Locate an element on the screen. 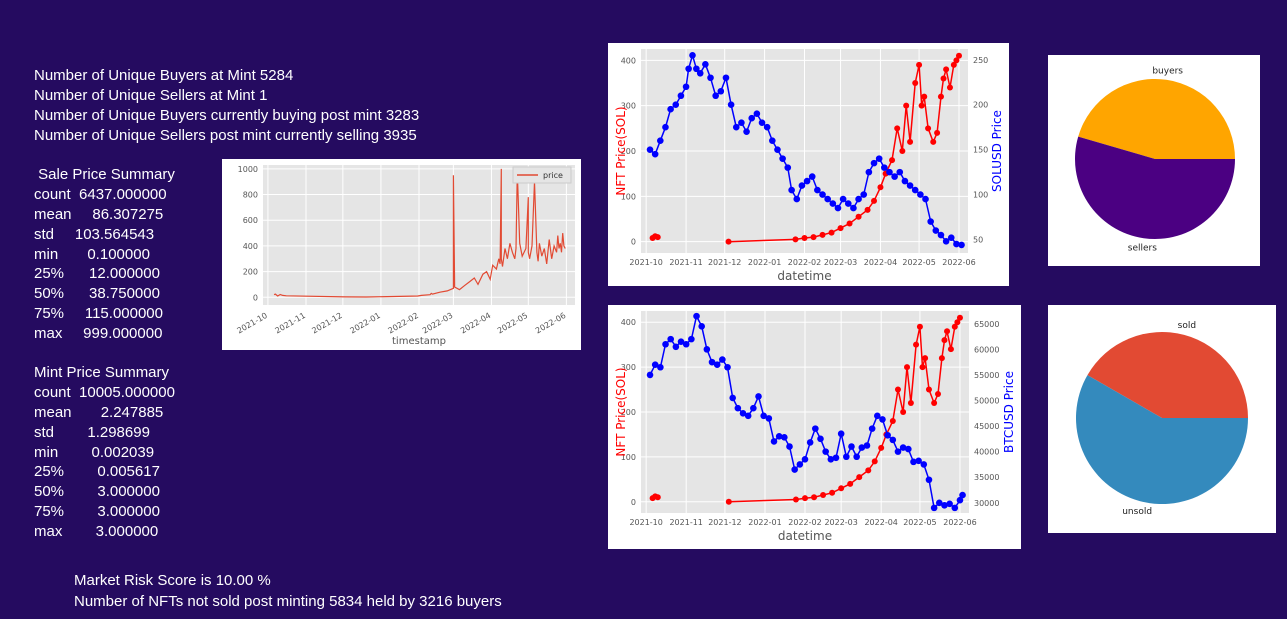 This screenshot has width=1287, height=619. sale-summary-row: count 6437.000000 is located at coordinates (100, 194).